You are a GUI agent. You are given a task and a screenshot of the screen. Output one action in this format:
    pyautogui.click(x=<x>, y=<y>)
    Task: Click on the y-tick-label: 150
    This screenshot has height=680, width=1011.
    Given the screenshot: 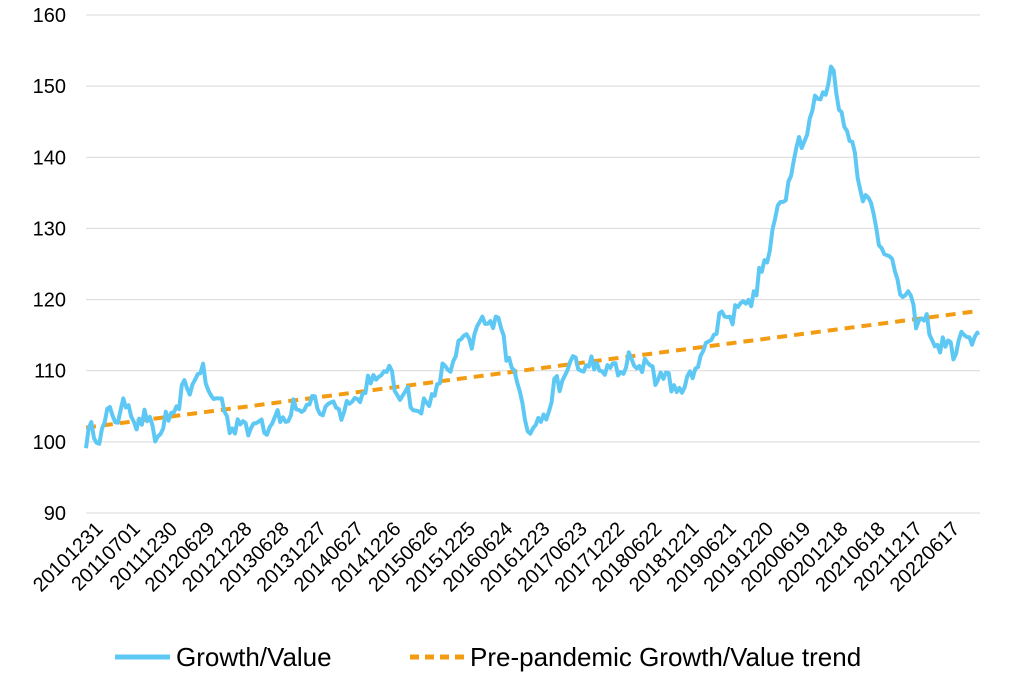 What is the action you would take?
    pyautogui.click(x=49, y=87)
    